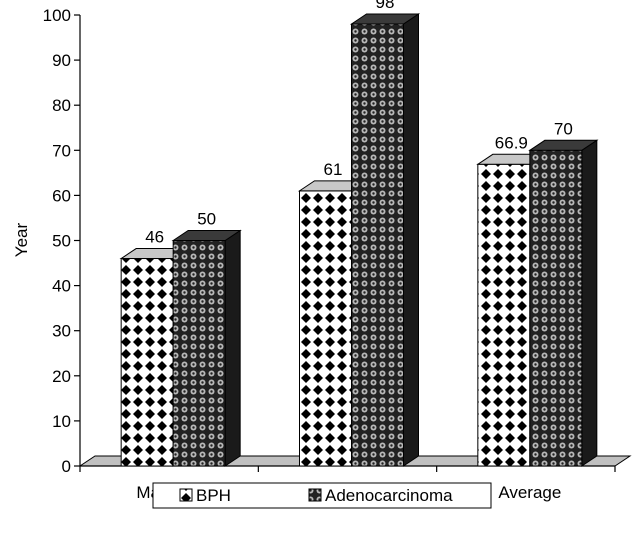 The image size is (644, 544). What do you see at coordinates (511, 142) in the screenshot?
I see `data-label: 66.9` at bounding box center [511, 142].